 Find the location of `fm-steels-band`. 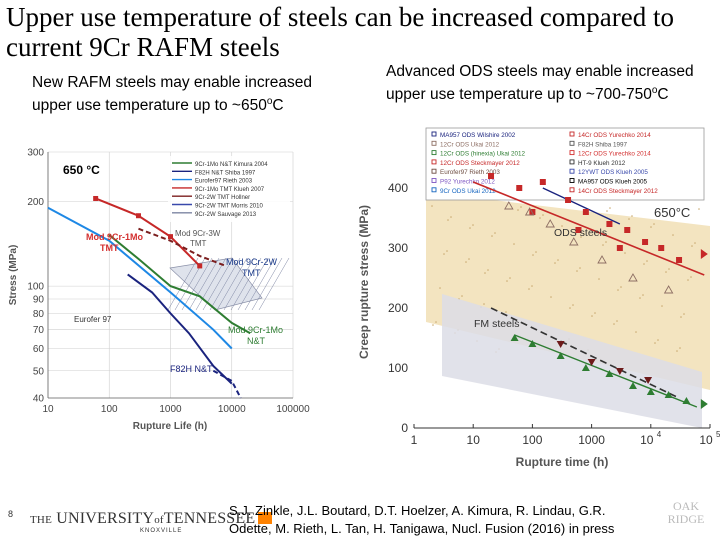

fm-steels-band is located at coordinates (572, 361).